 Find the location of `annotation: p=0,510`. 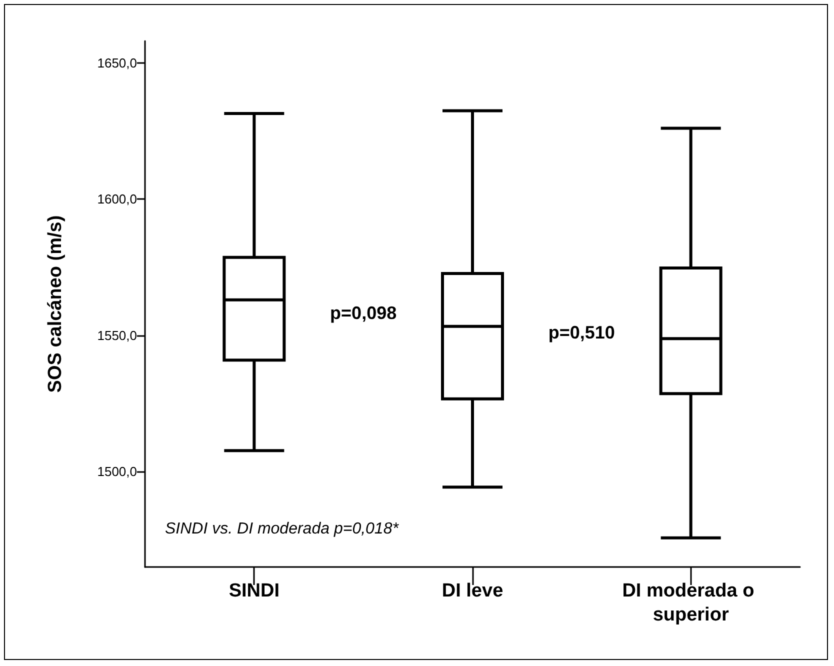

annotation: p=0,510 is located at coordinates (581, 332).